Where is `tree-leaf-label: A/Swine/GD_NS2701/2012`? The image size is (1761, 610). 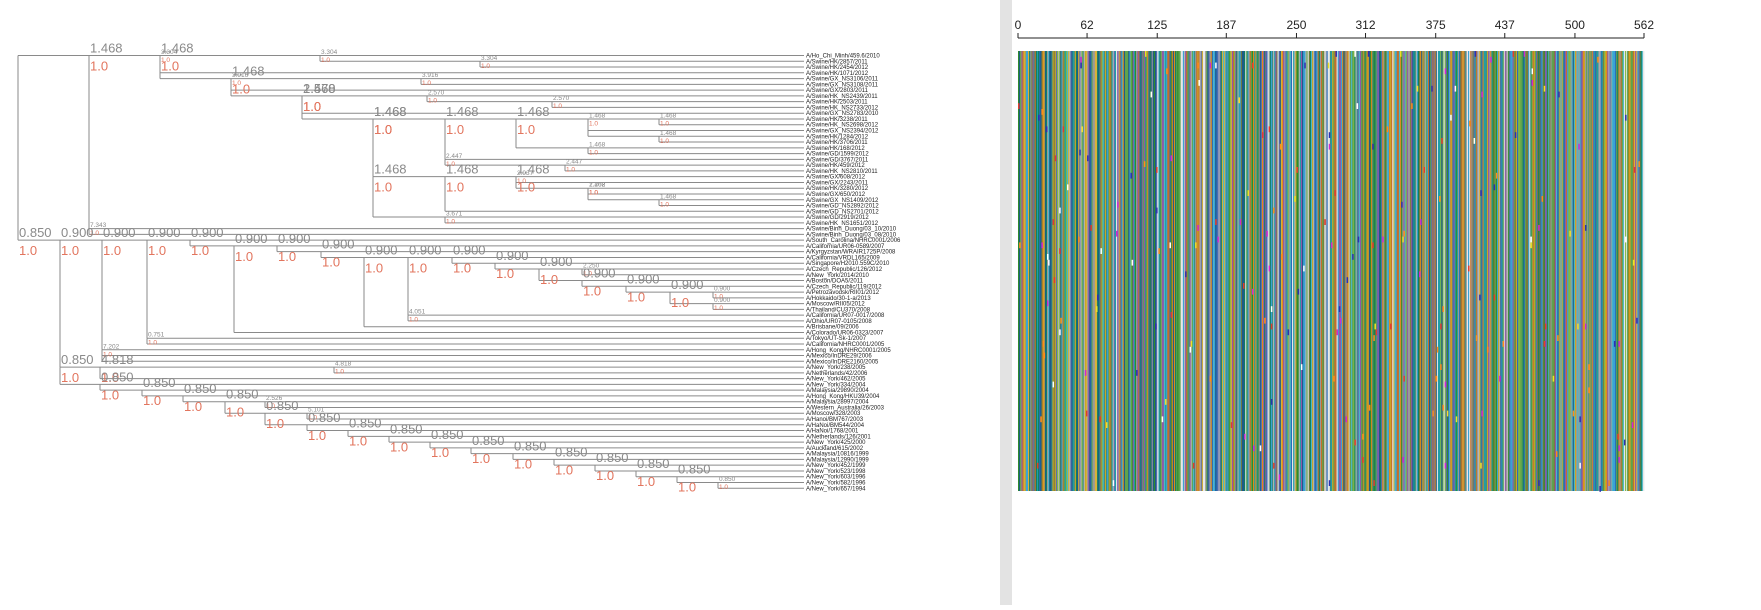 tree-leaf-label: A/Swine/GD_NS2701/2012 is located at coordinates (842, 212).